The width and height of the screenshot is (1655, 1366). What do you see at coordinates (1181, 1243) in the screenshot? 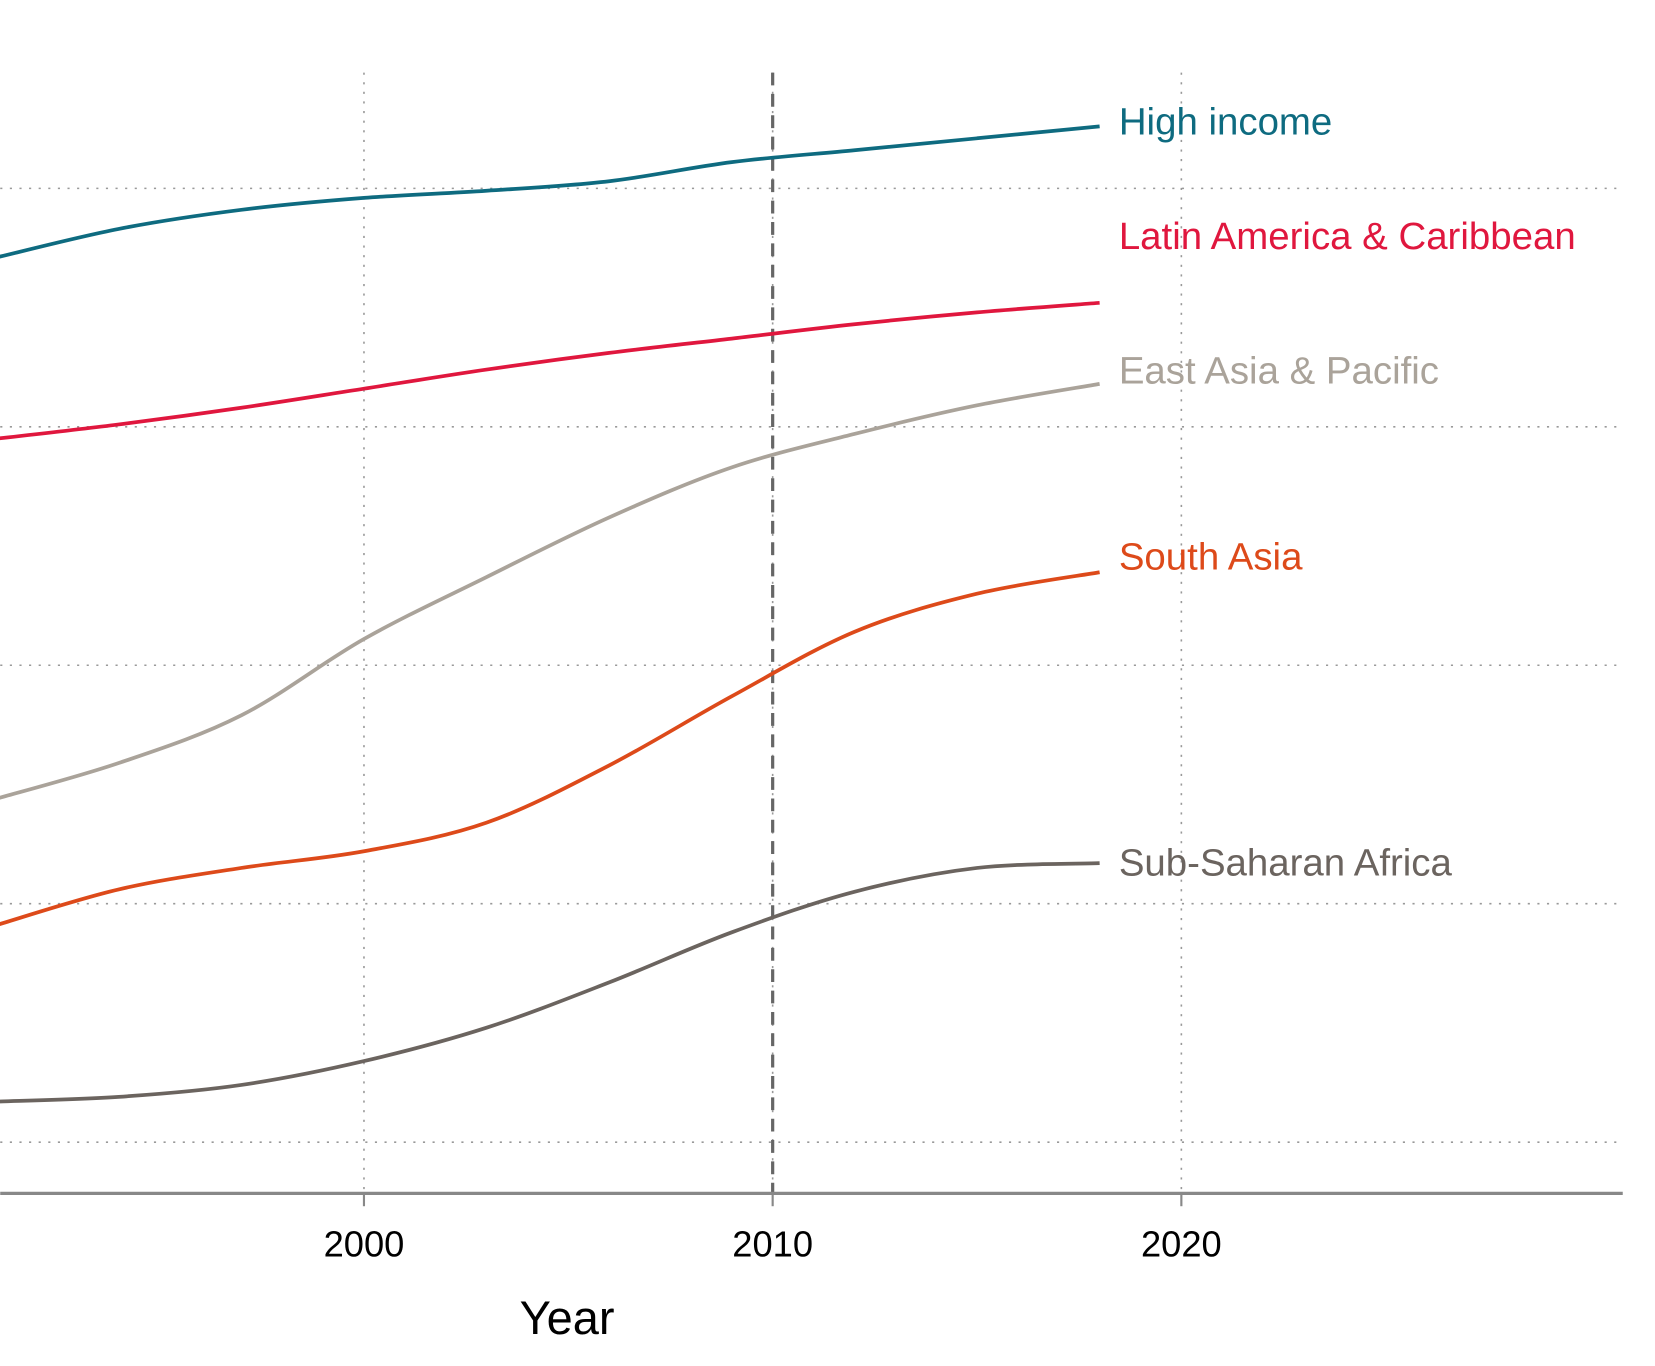
I see `x-tick-label: 2020` at bounding box center [1181, 1243].